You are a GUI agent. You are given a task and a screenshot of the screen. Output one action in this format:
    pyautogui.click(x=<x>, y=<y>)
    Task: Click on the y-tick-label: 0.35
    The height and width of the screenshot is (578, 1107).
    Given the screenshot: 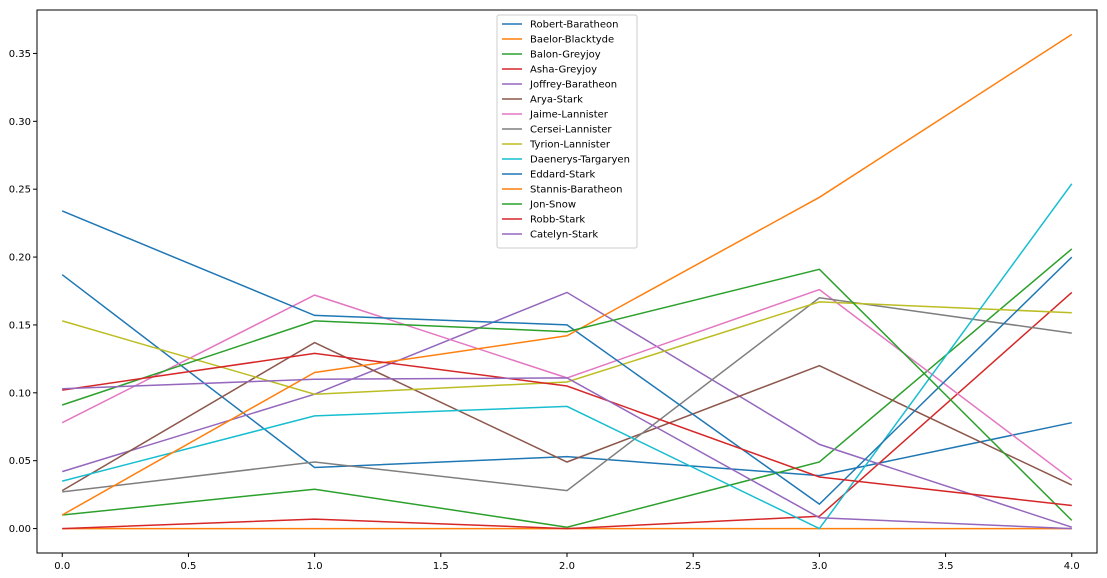 What is the action you would take?
    pyautogui.click(x=20, y=54)
    